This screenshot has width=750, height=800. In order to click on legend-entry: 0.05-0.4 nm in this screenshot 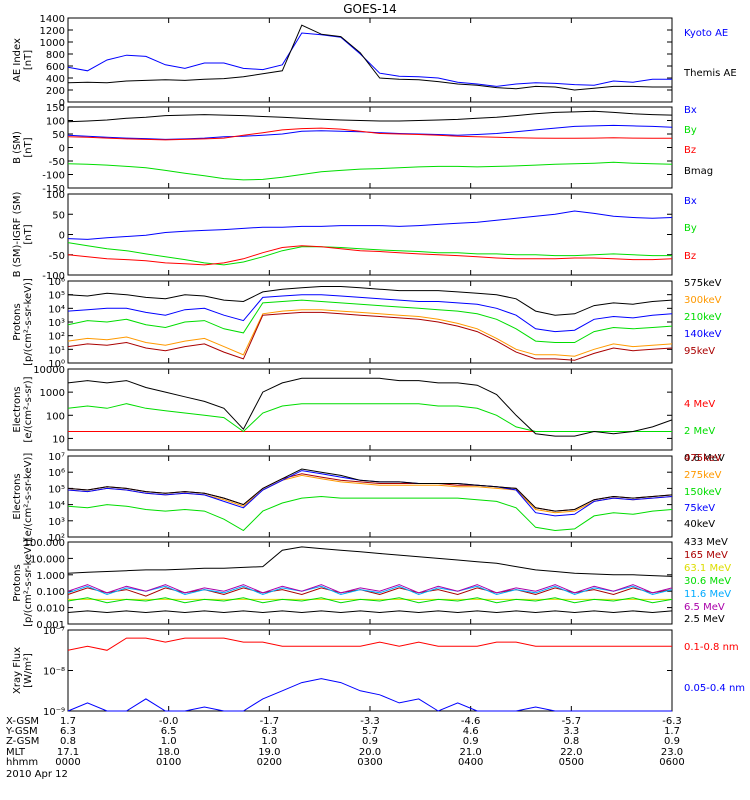, I will do `click(714, 688)`.